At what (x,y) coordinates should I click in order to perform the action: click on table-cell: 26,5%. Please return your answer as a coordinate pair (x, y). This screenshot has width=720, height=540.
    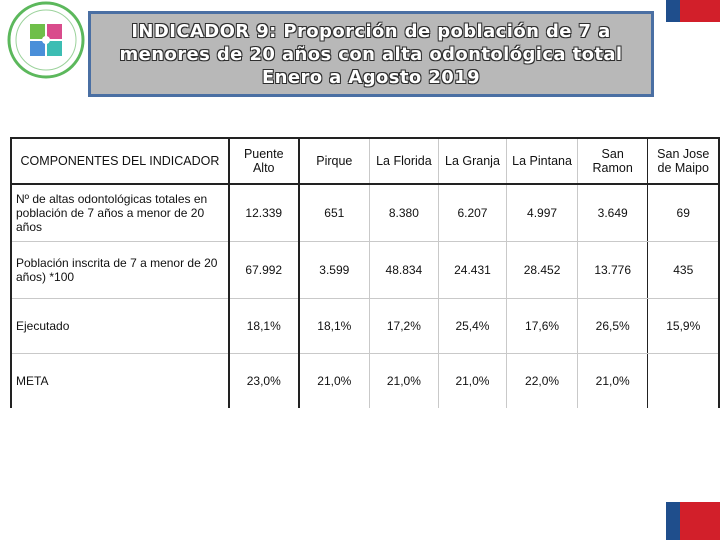
    Looking at the image, I should click on (612, 326).